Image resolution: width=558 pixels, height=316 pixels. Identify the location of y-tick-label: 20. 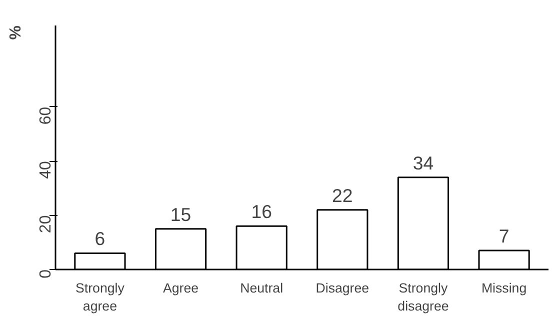
(46, 224).